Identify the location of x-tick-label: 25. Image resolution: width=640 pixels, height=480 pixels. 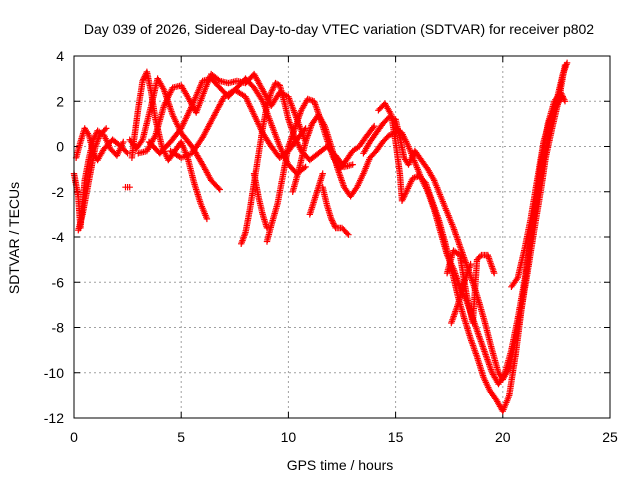
(610, 437).